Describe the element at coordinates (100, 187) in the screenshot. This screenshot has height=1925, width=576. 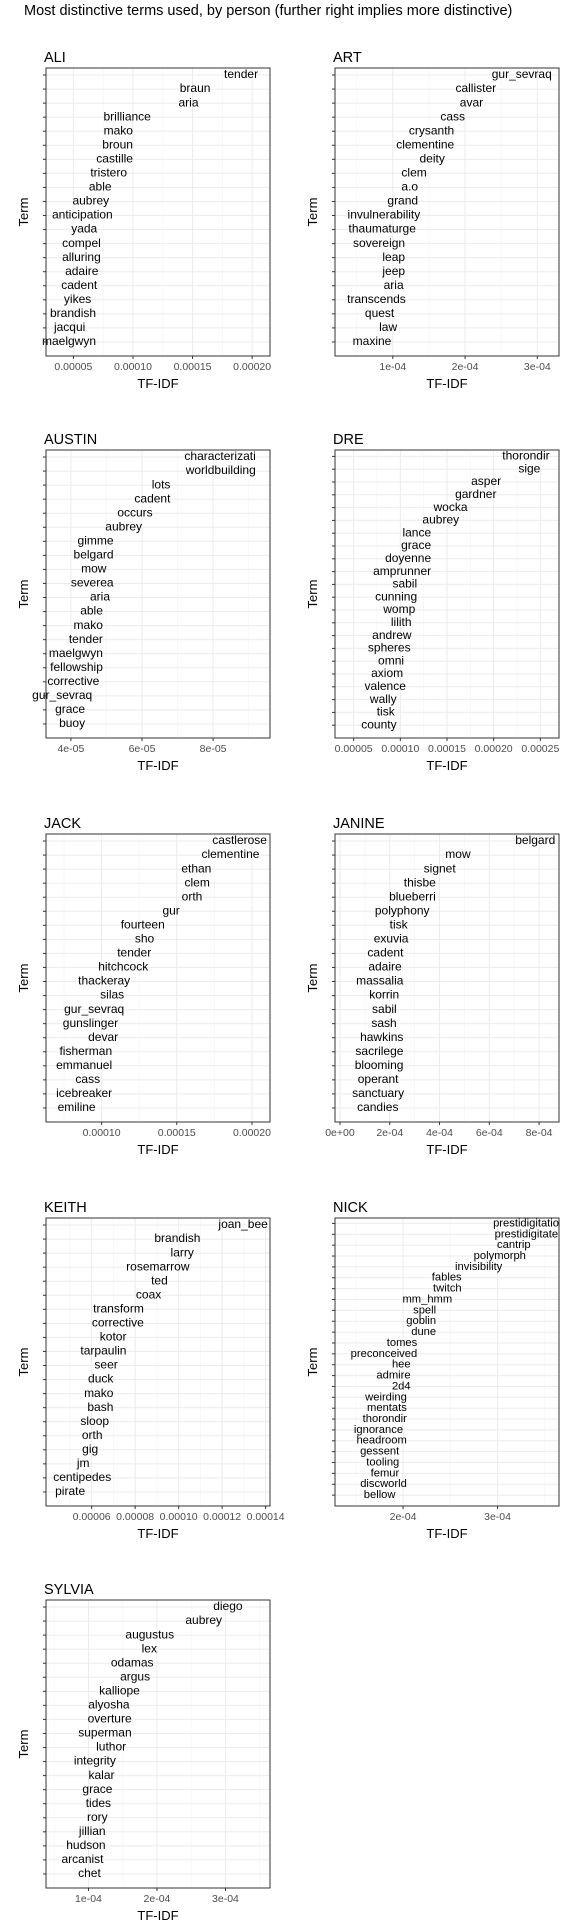
I see `term-label: able` at that location.